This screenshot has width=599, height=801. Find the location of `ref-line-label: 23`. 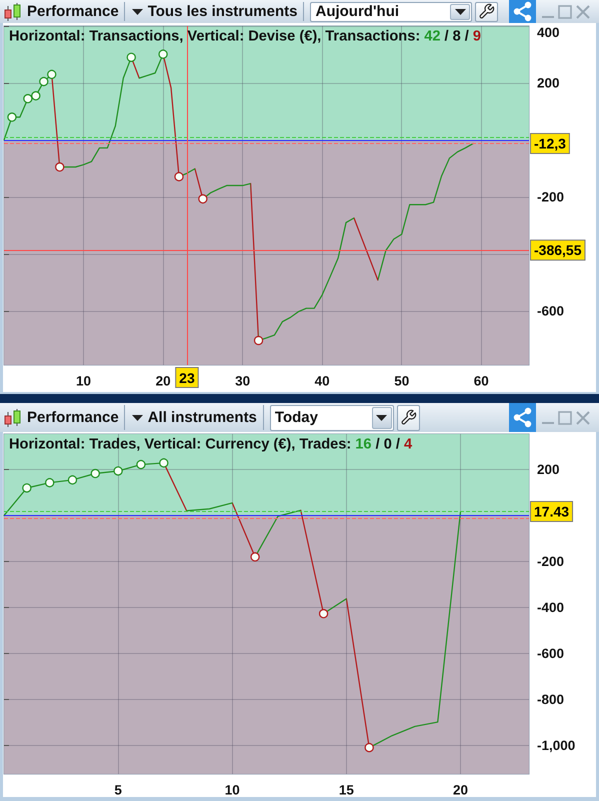

ref-line-label: 23 is located at coordinates (187, 378).